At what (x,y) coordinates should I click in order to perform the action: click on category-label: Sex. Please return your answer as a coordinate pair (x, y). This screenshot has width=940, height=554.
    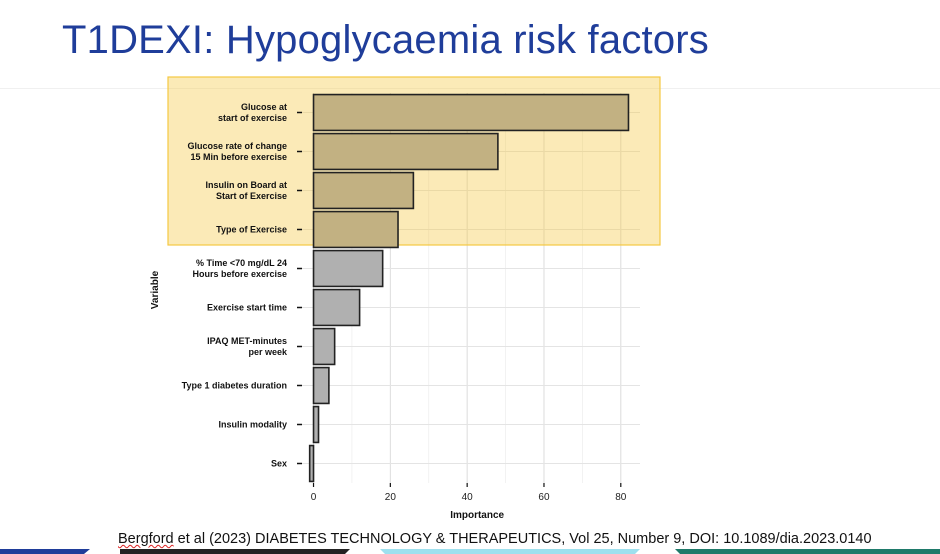
    Looking at the image, I should click on (279, 464).